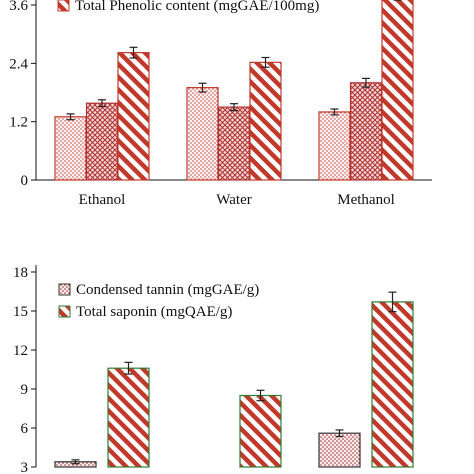  What do you see at coordinates (154, 312) in the screenshot?
I see `legend-label: Total saponin (mgQAE/g)` at bounding box center [154, 312].